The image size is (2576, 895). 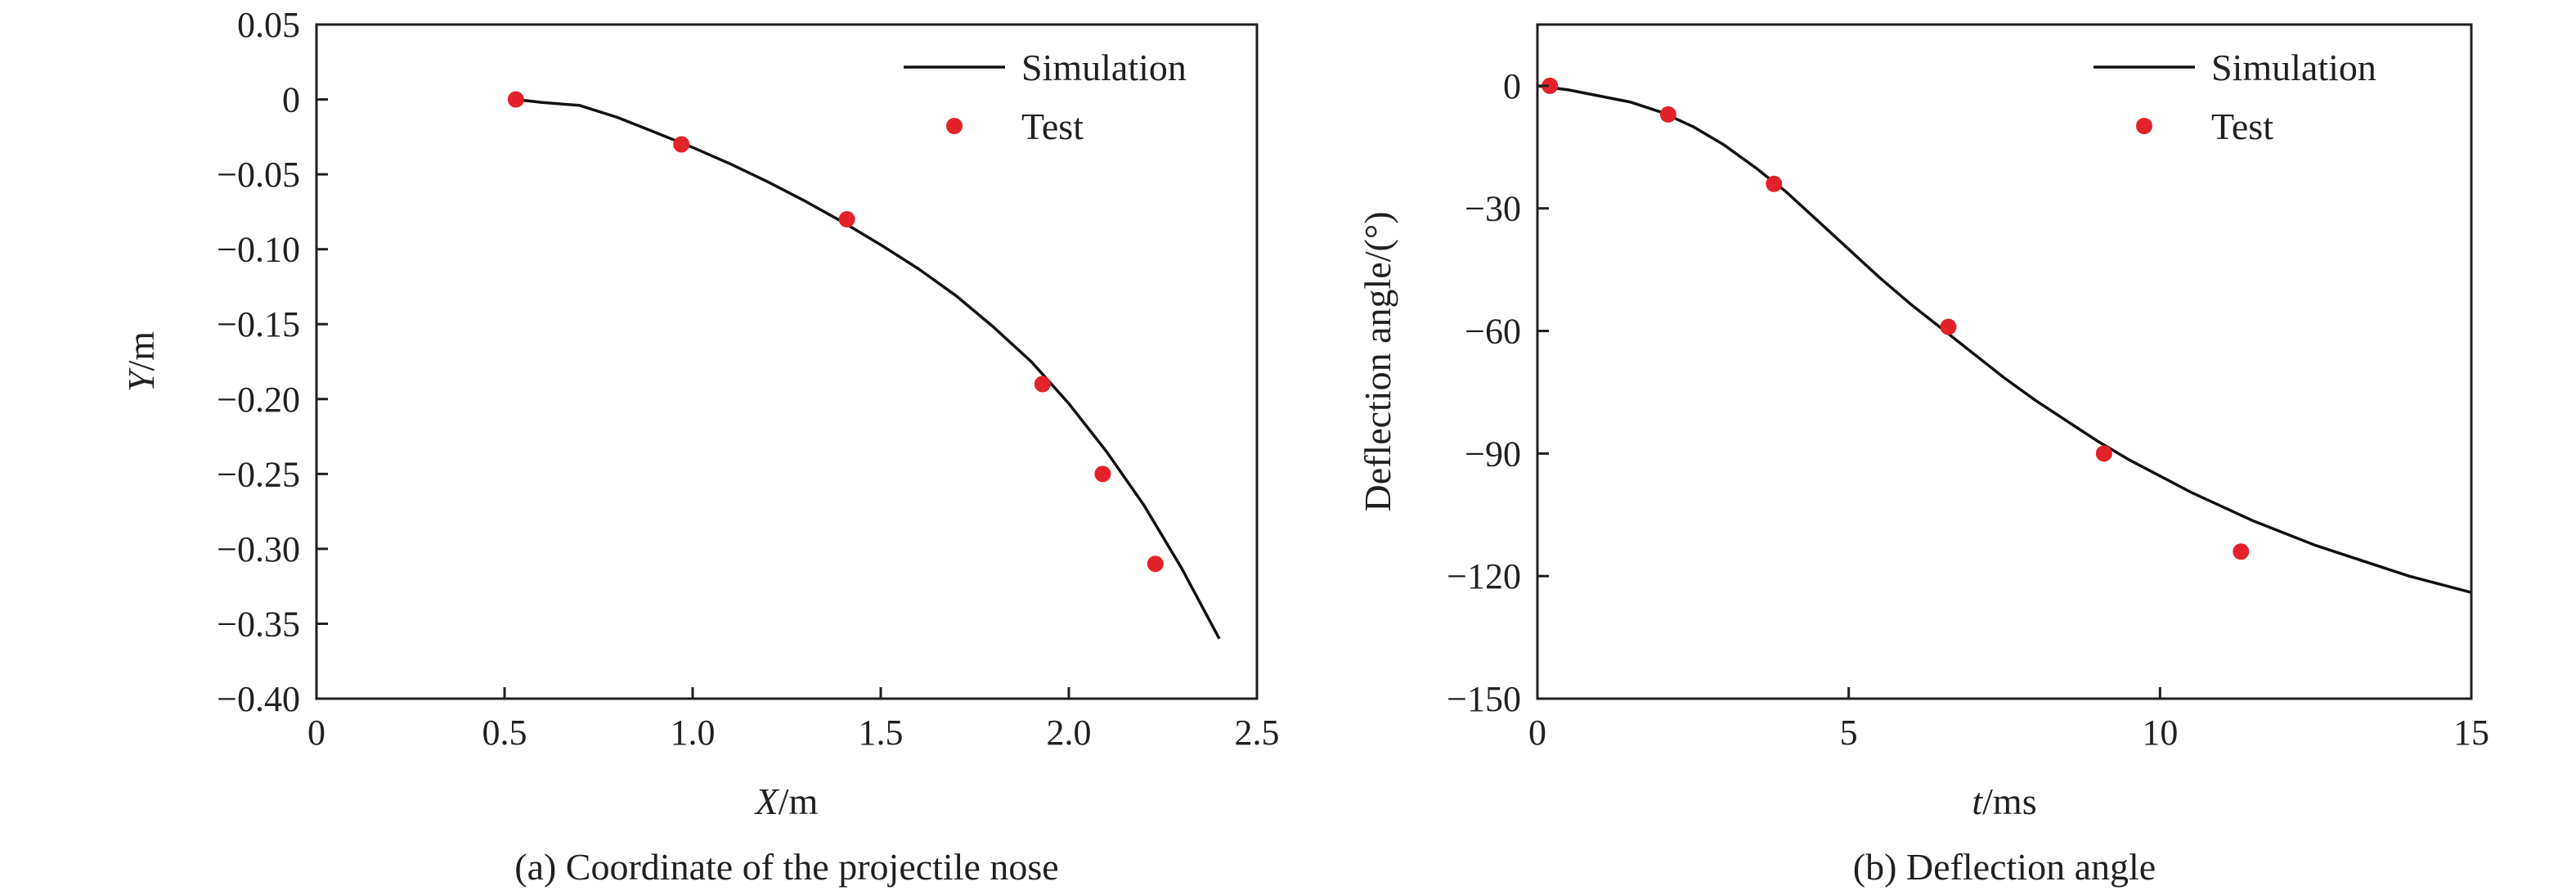 What do you see at coordinates (268, 25) in the screenshot?
I see `chart-a-y-tick-label: 0.05` at bounding box center [268, 25].